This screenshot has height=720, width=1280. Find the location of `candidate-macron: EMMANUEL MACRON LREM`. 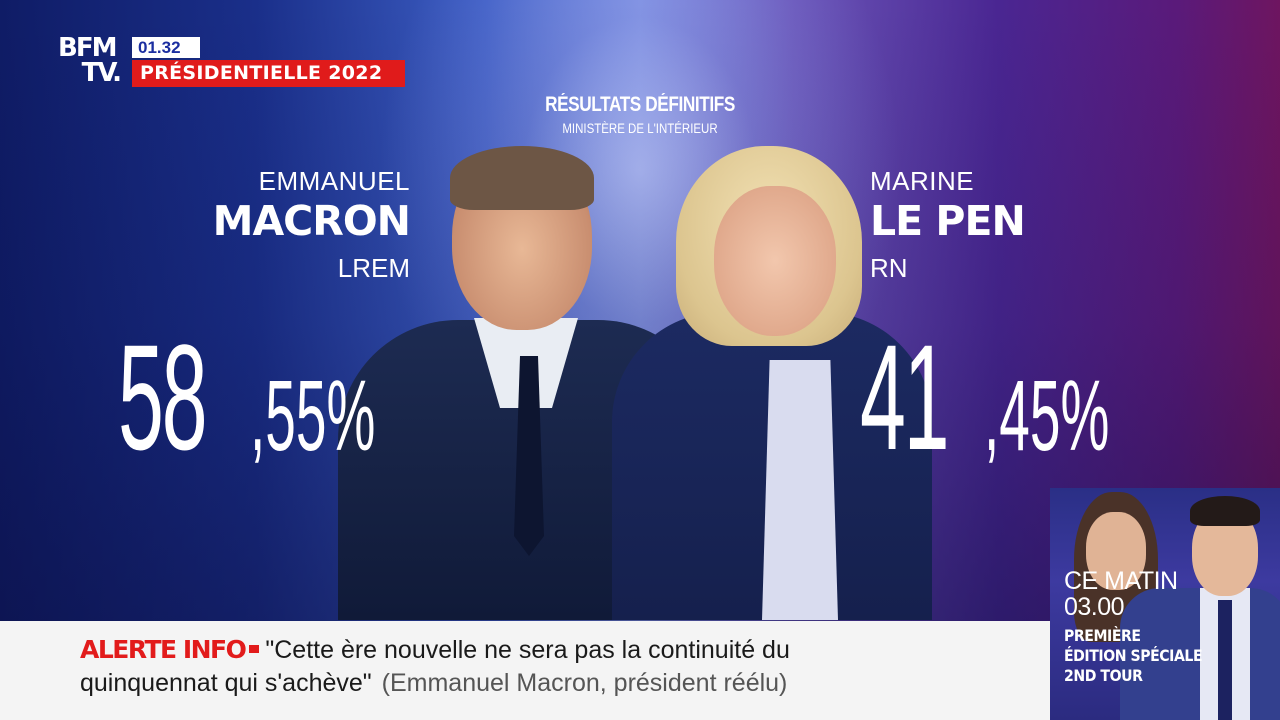

candidate-macron: EMMANUEL MACRON LREM is located at coordinates (311, 225).